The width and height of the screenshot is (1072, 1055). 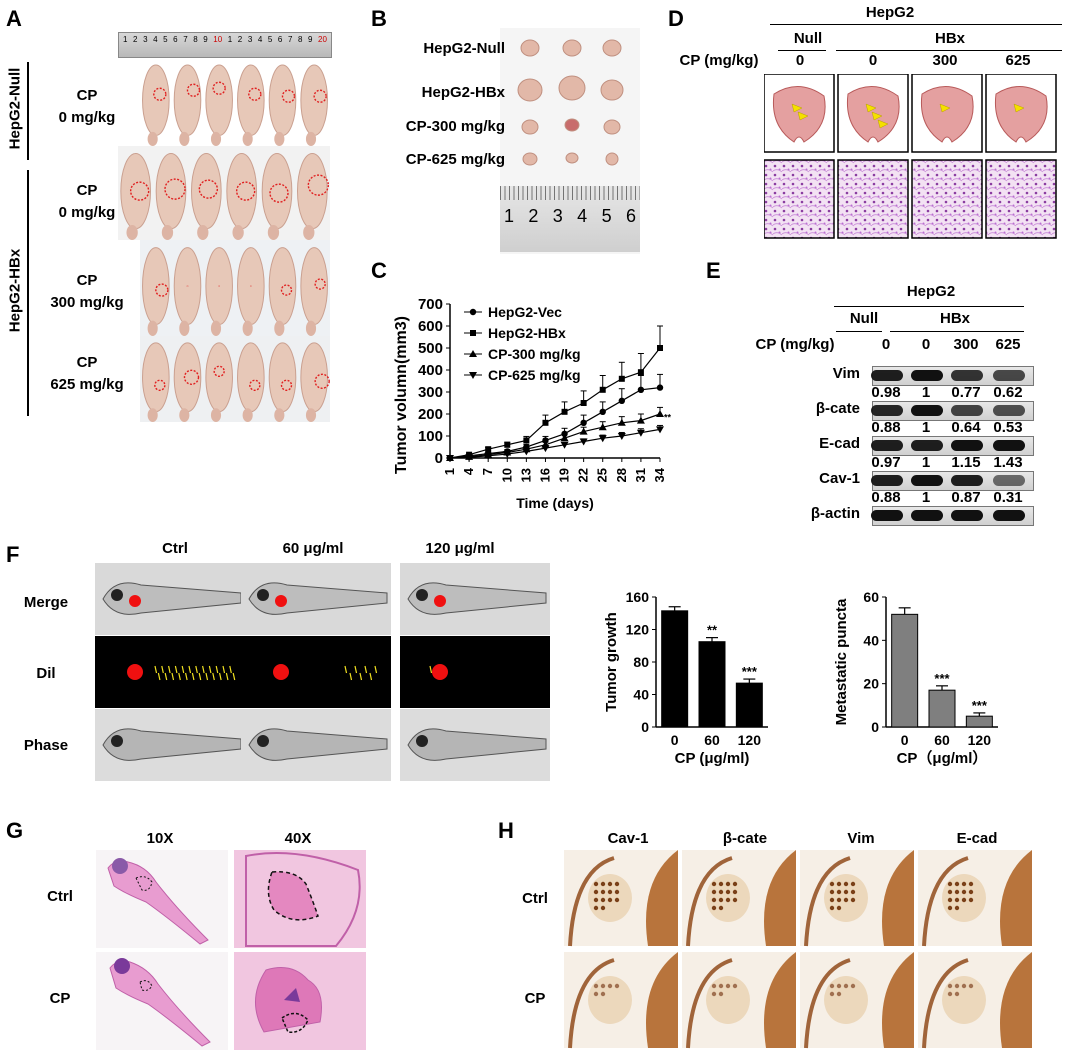 I want to click on blot-quant-value: 0.62, so click(x=1008, y=392).